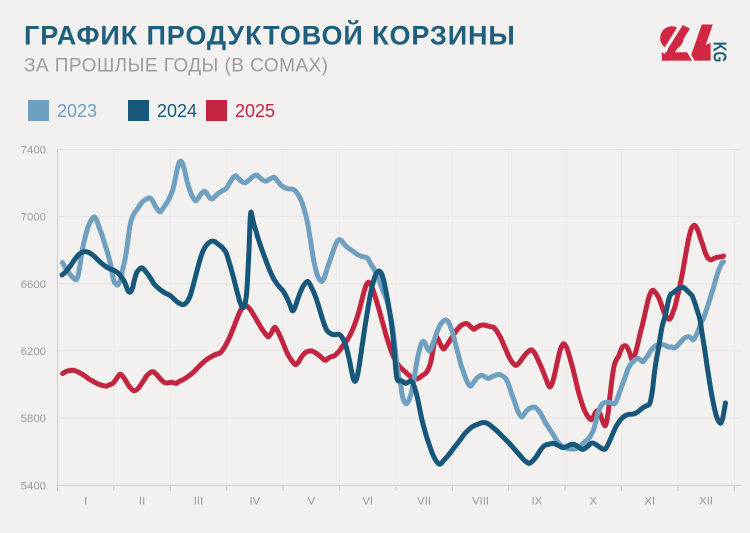 The image size is (750, 533). Describe the element at coordinates (255, 111) in the screenshot. I see `svg-text: 2025` at that location.